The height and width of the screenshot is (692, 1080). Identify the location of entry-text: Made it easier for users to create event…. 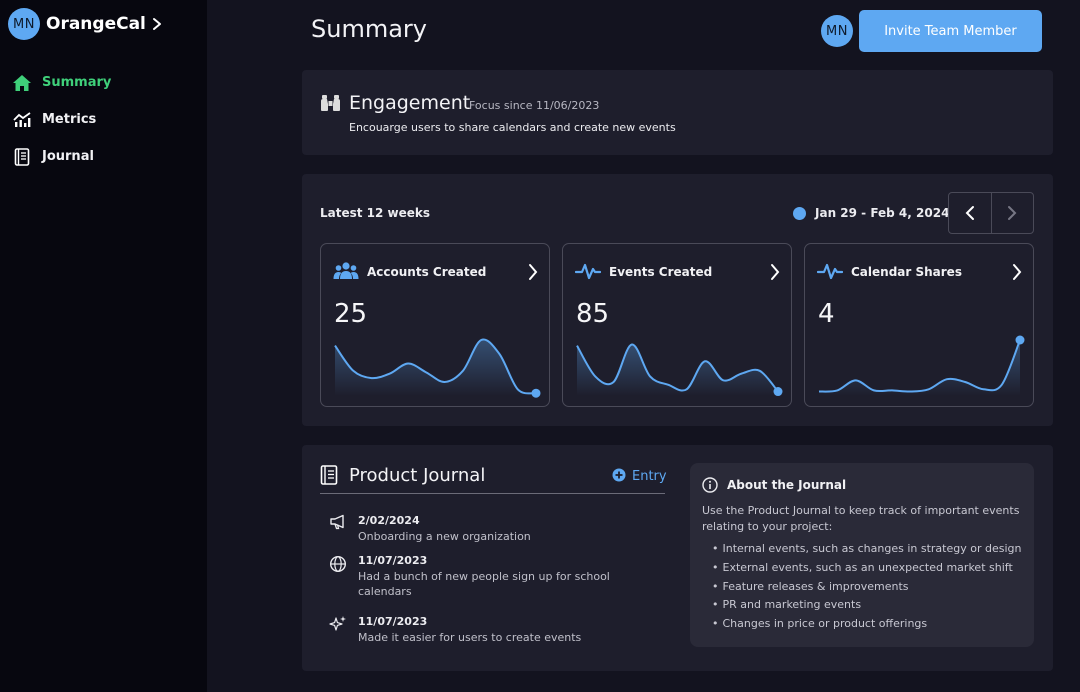
(470, 637).